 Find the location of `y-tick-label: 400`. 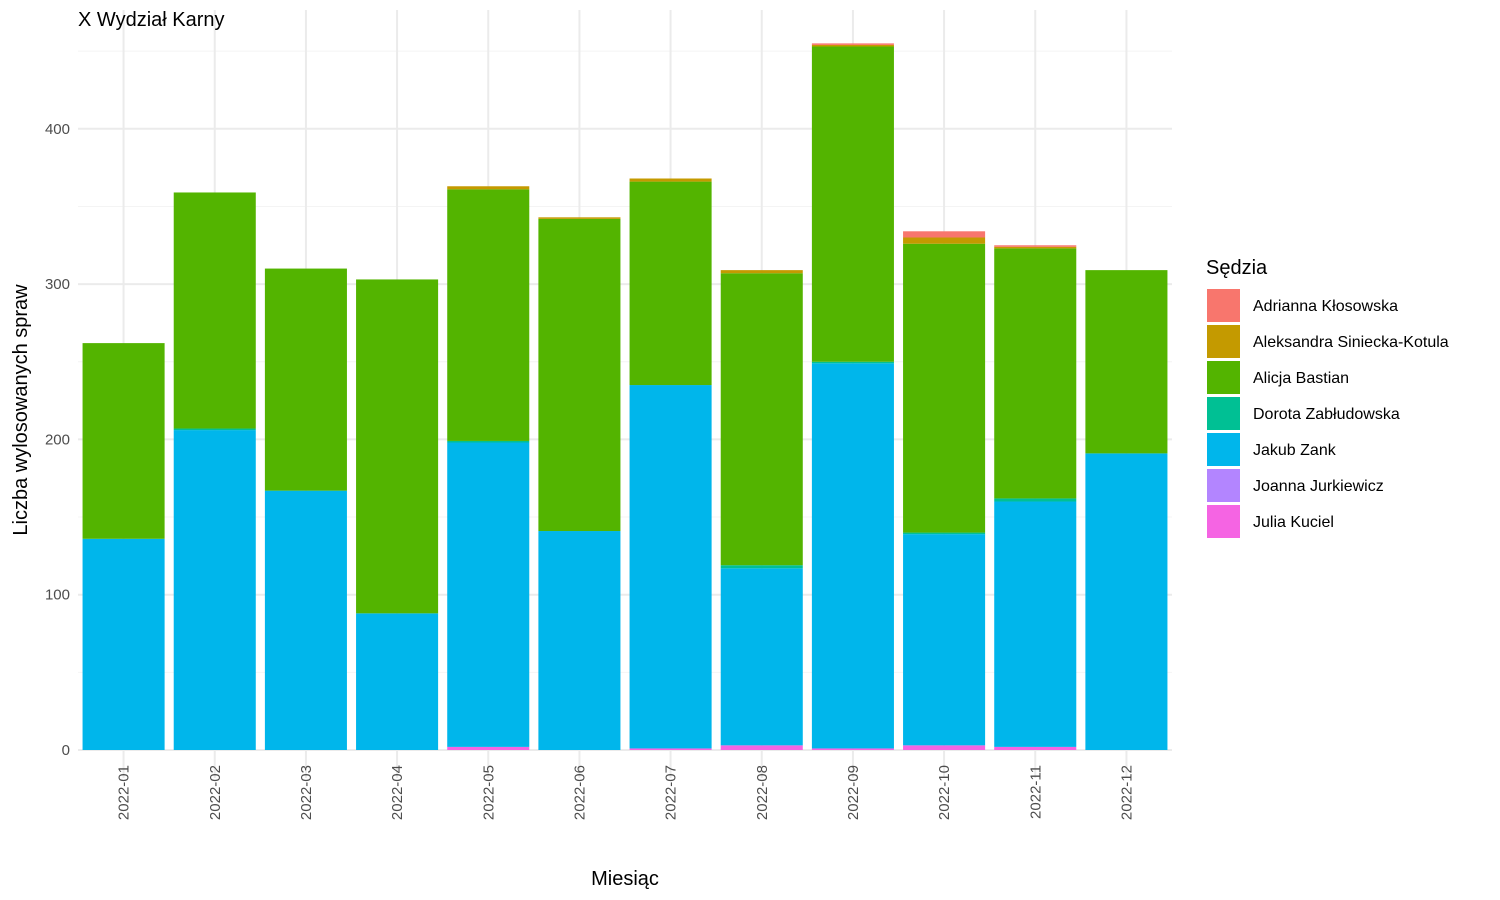

y-tick-label: 400 is located at coordinates (57, 129).